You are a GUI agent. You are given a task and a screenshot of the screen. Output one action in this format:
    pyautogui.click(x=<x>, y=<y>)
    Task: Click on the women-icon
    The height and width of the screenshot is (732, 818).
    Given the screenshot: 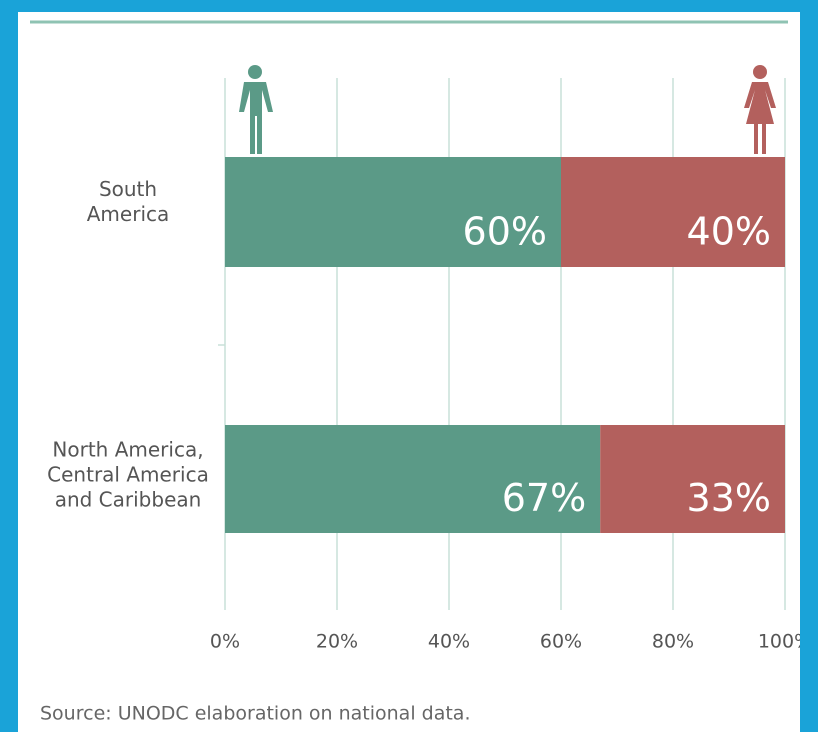 What is the action you would take?
    pyautogui.click(x=760, y=109)
    